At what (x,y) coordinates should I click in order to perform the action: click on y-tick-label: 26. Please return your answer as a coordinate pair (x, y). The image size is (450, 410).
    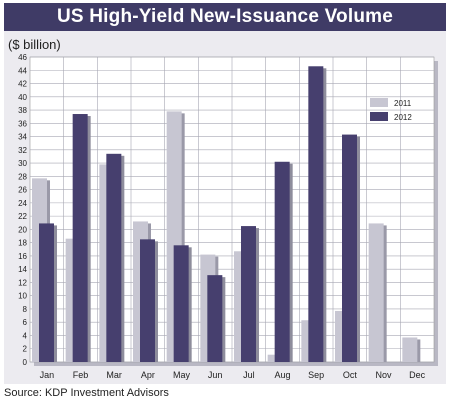
    Looking at the image, I should click on (22, 190).